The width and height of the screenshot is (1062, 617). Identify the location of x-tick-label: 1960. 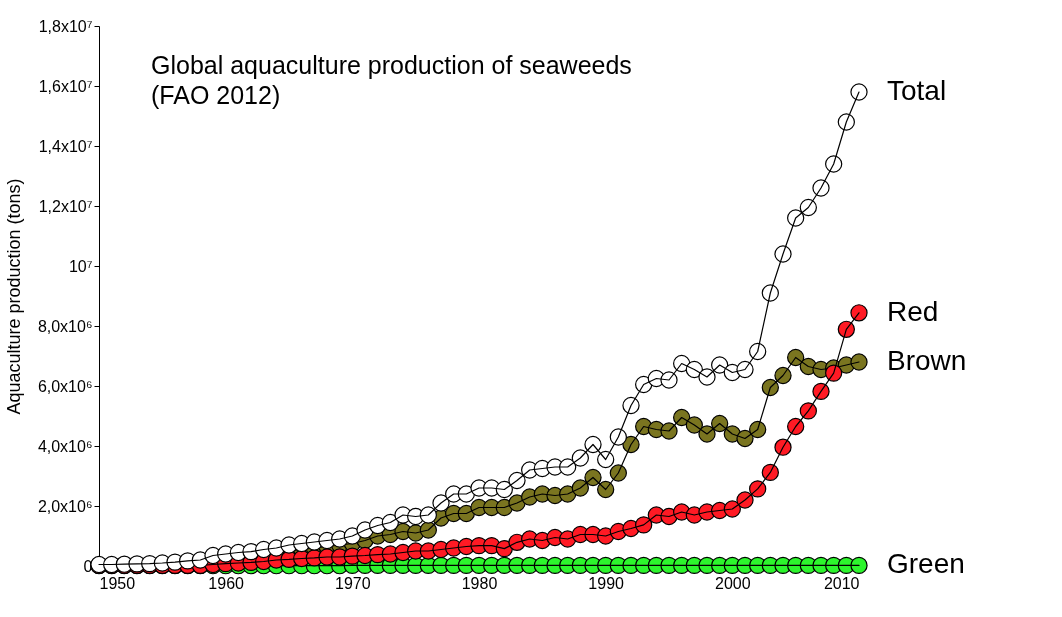
(226, 583).